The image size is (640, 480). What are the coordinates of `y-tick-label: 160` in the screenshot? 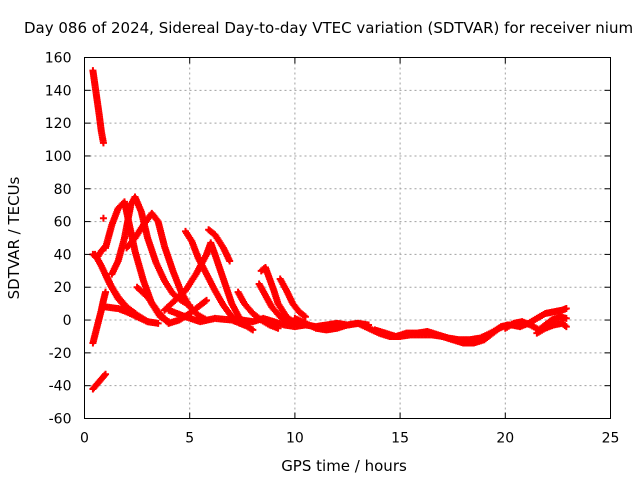 It's located at (58, 59).